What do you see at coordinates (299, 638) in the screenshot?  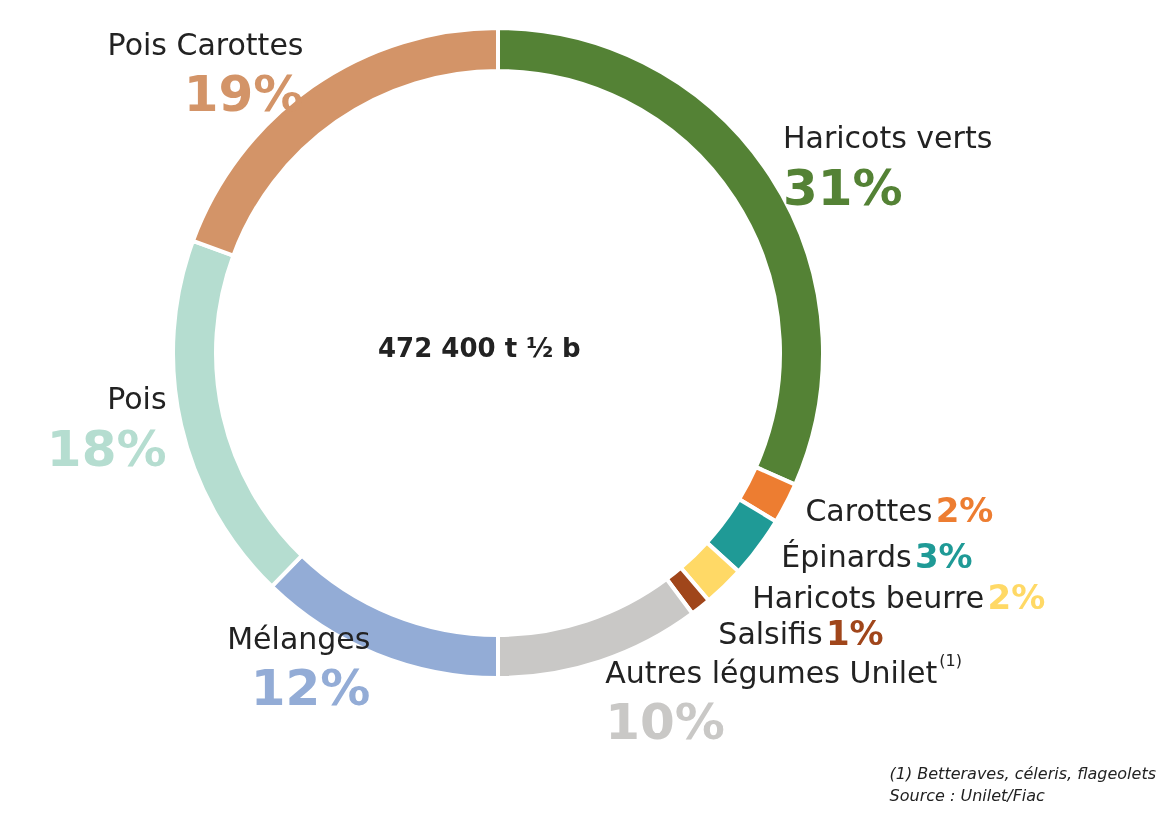 I see `slice-label: Mélanges` at bounding box center [299, 638].